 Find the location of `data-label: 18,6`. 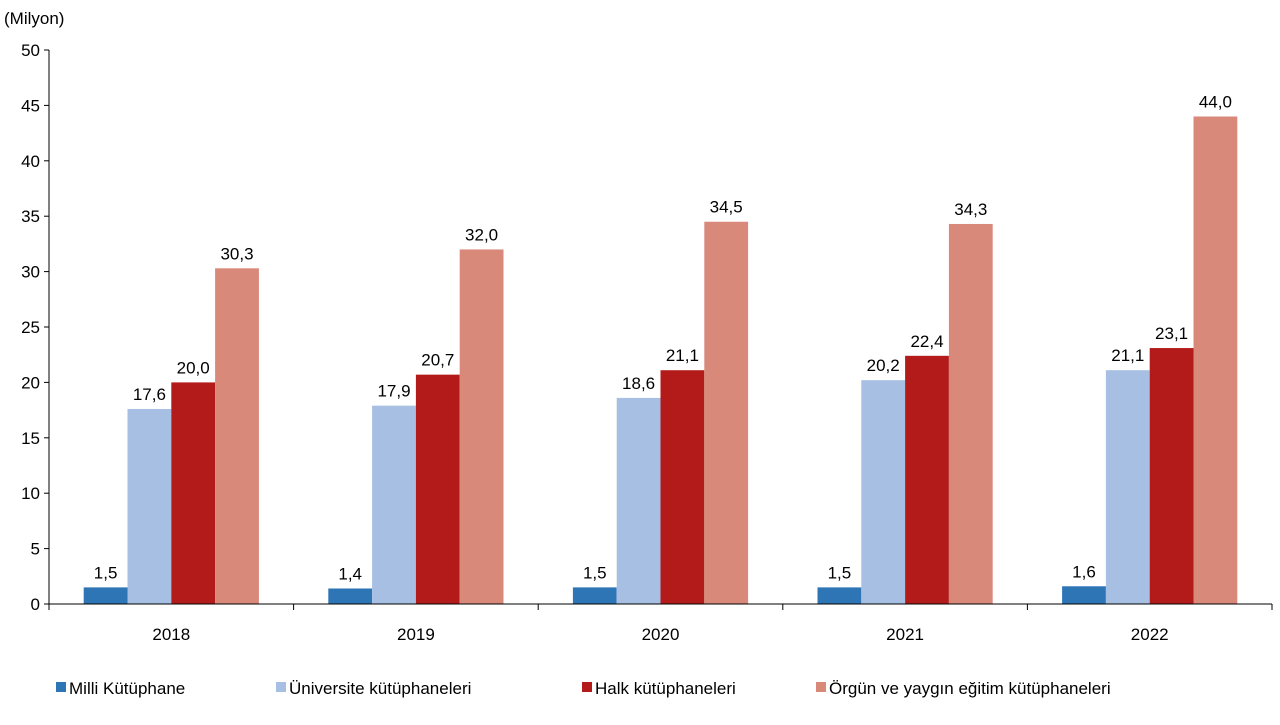

data-label: 18,6 is located at coordinates (638, 383).